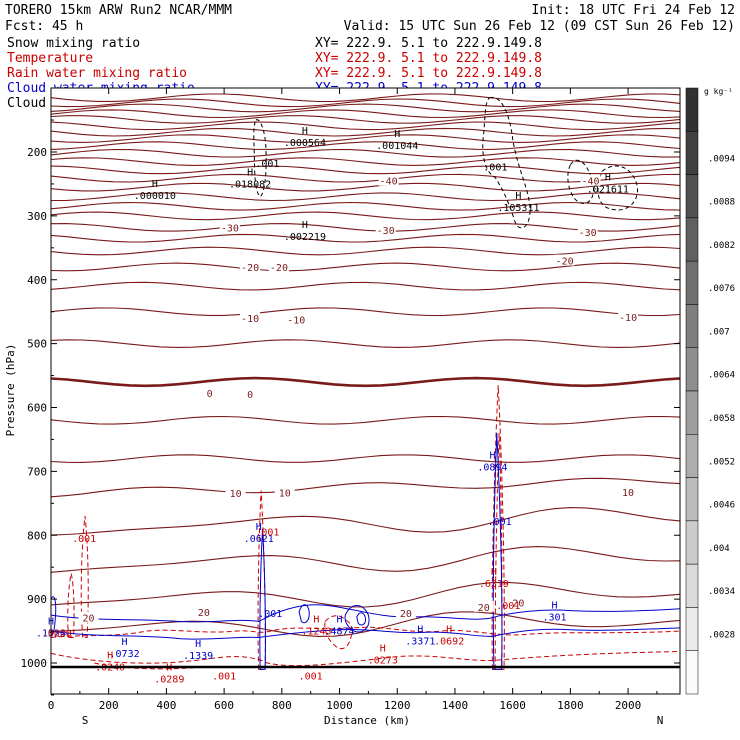 The height and width of the screenshot is (740, 740). What do you see at coordinates (721, 203) in the screenshot?
I see `colorbar-label: .0088` at bounding box center [721, 203].